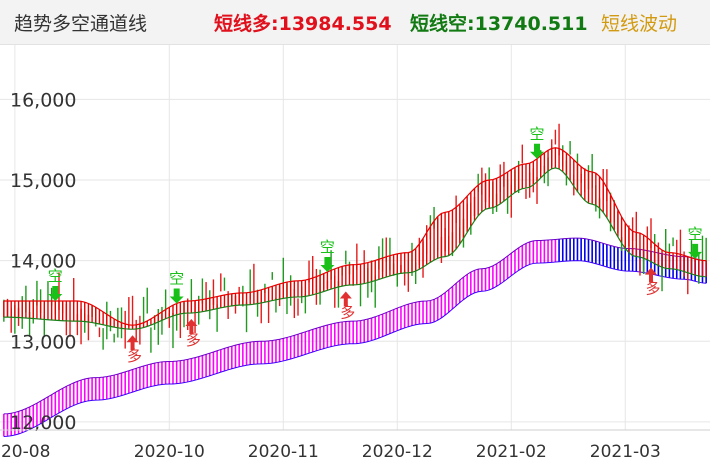 This screenshot has height=472, width=710. What do you see at coordinates (625, 452) in the screenshot?
I see `x-tick-label: 2021-03` at bounding box center [625, 452].